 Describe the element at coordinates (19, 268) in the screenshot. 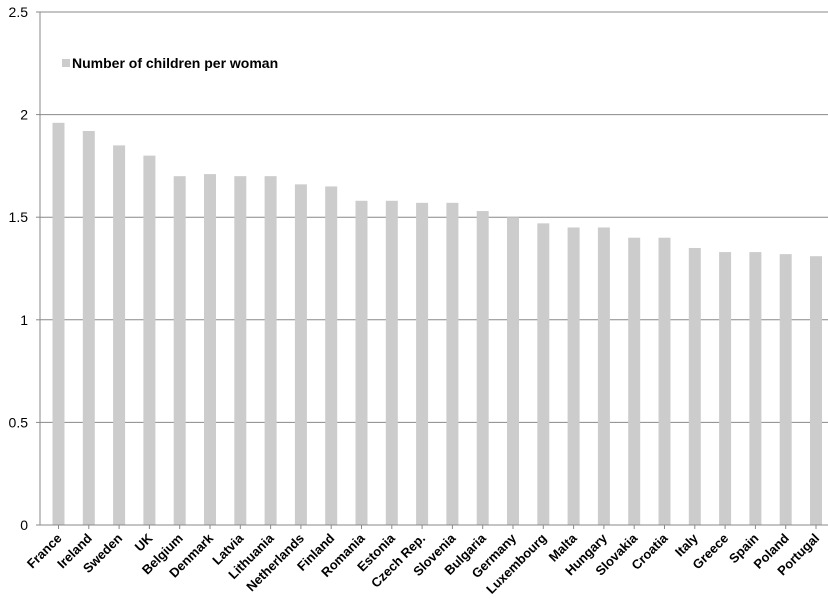

I see `y-tick-labels: 0 0.5 1 1.5 2 2.5` at that location.